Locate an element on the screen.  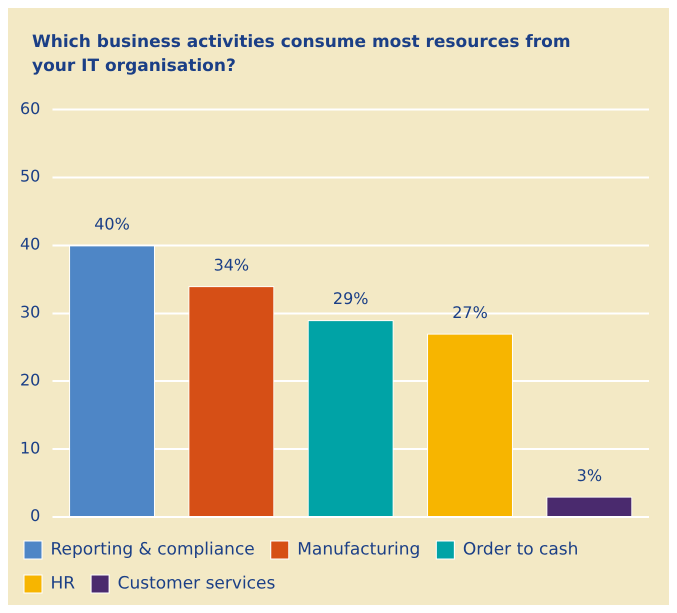
data-label: 40% is located at coordinates (112, 224).